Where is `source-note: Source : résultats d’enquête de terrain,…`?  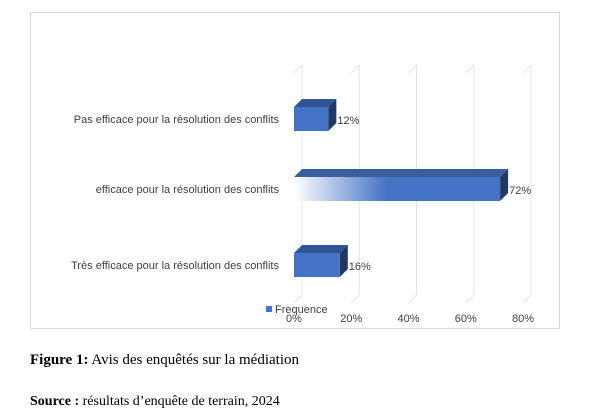 source-note: Source : résultats d’enquête de terrain,… is located at coordinates (155, 402).